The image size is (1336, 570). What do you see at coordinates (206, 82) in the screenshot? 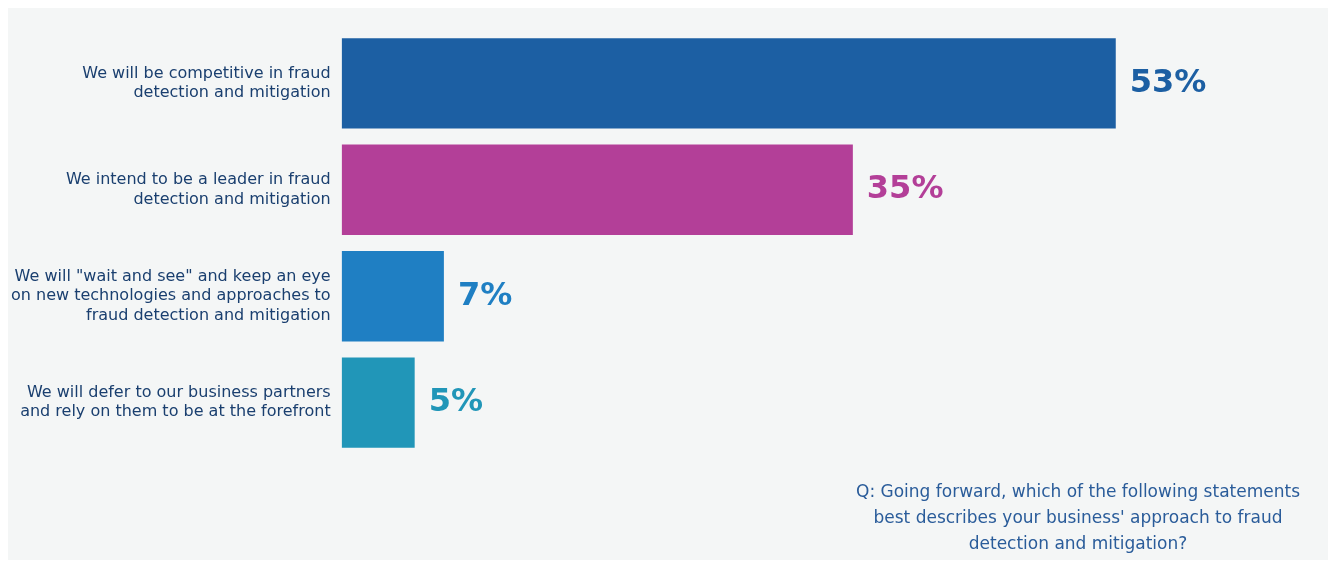
I see `y-tick-label: We will be competitive in fraud detection and mitigation` at bounding box center [206, 82].